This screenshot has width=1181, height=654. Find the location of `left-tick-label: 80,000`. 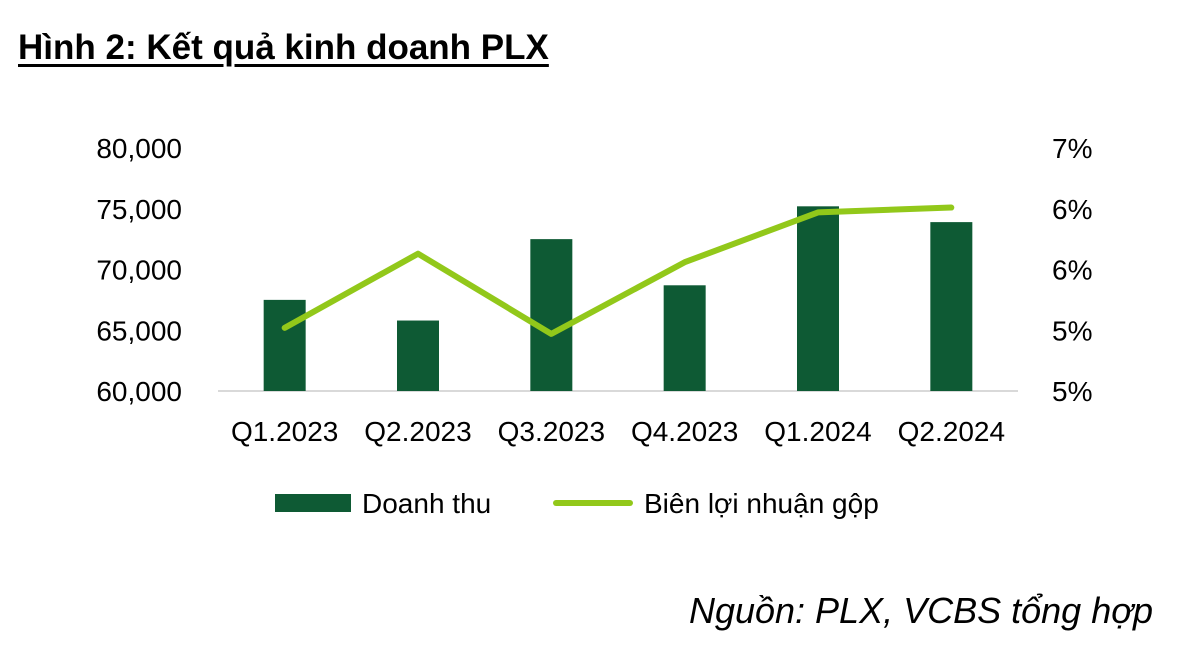

left-tick-label: 80,000 is located at coordinates (139, 148).